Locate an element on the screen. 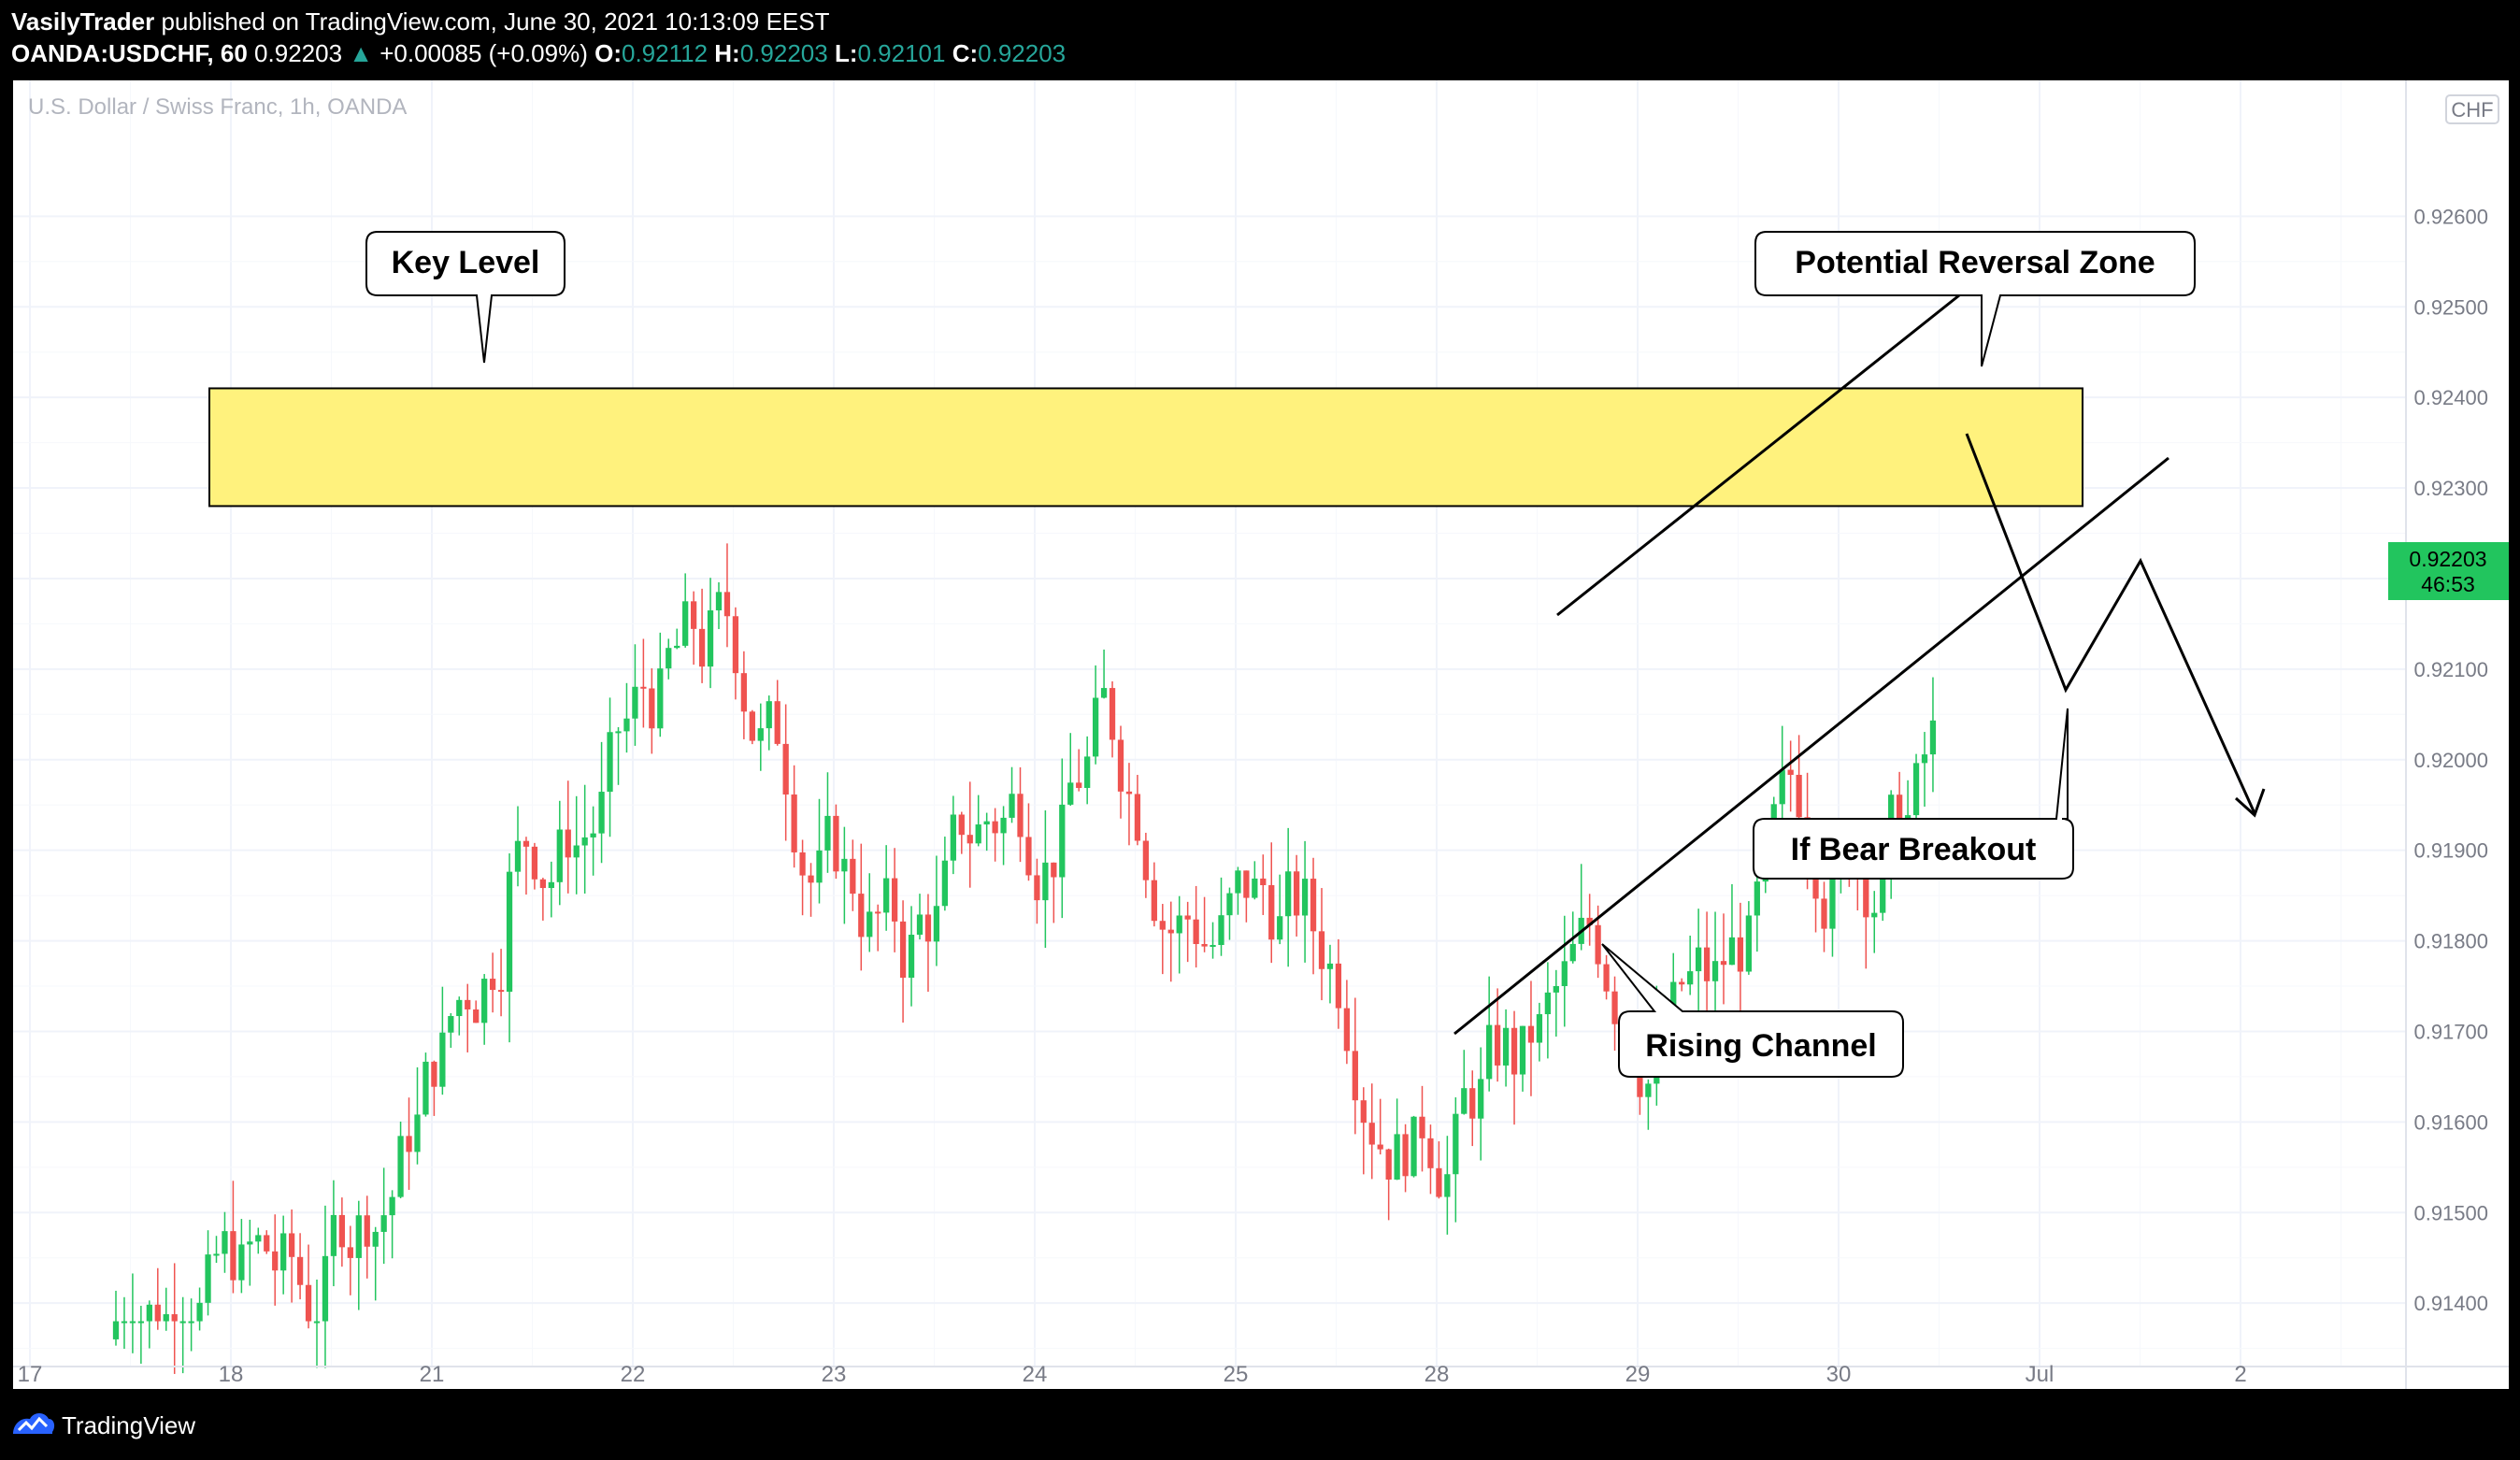  x-tick-label: 23 is located at coordinates (834, 1374).